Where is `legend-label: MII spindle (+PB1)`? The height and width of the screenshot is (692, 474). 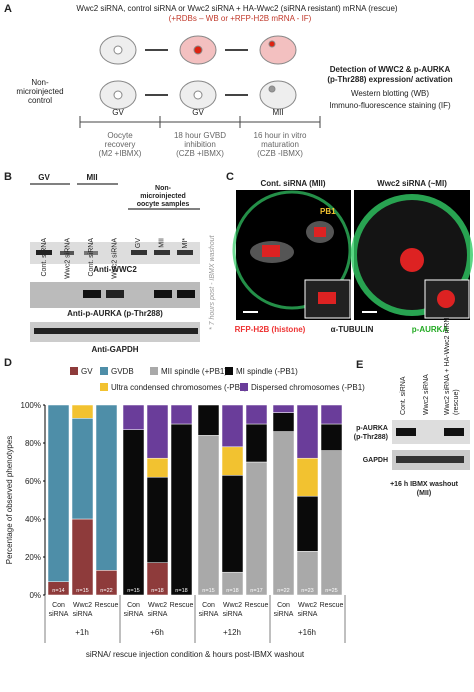
legend-label: MII spindle (+PB1) is located at coordinates (194, 371).